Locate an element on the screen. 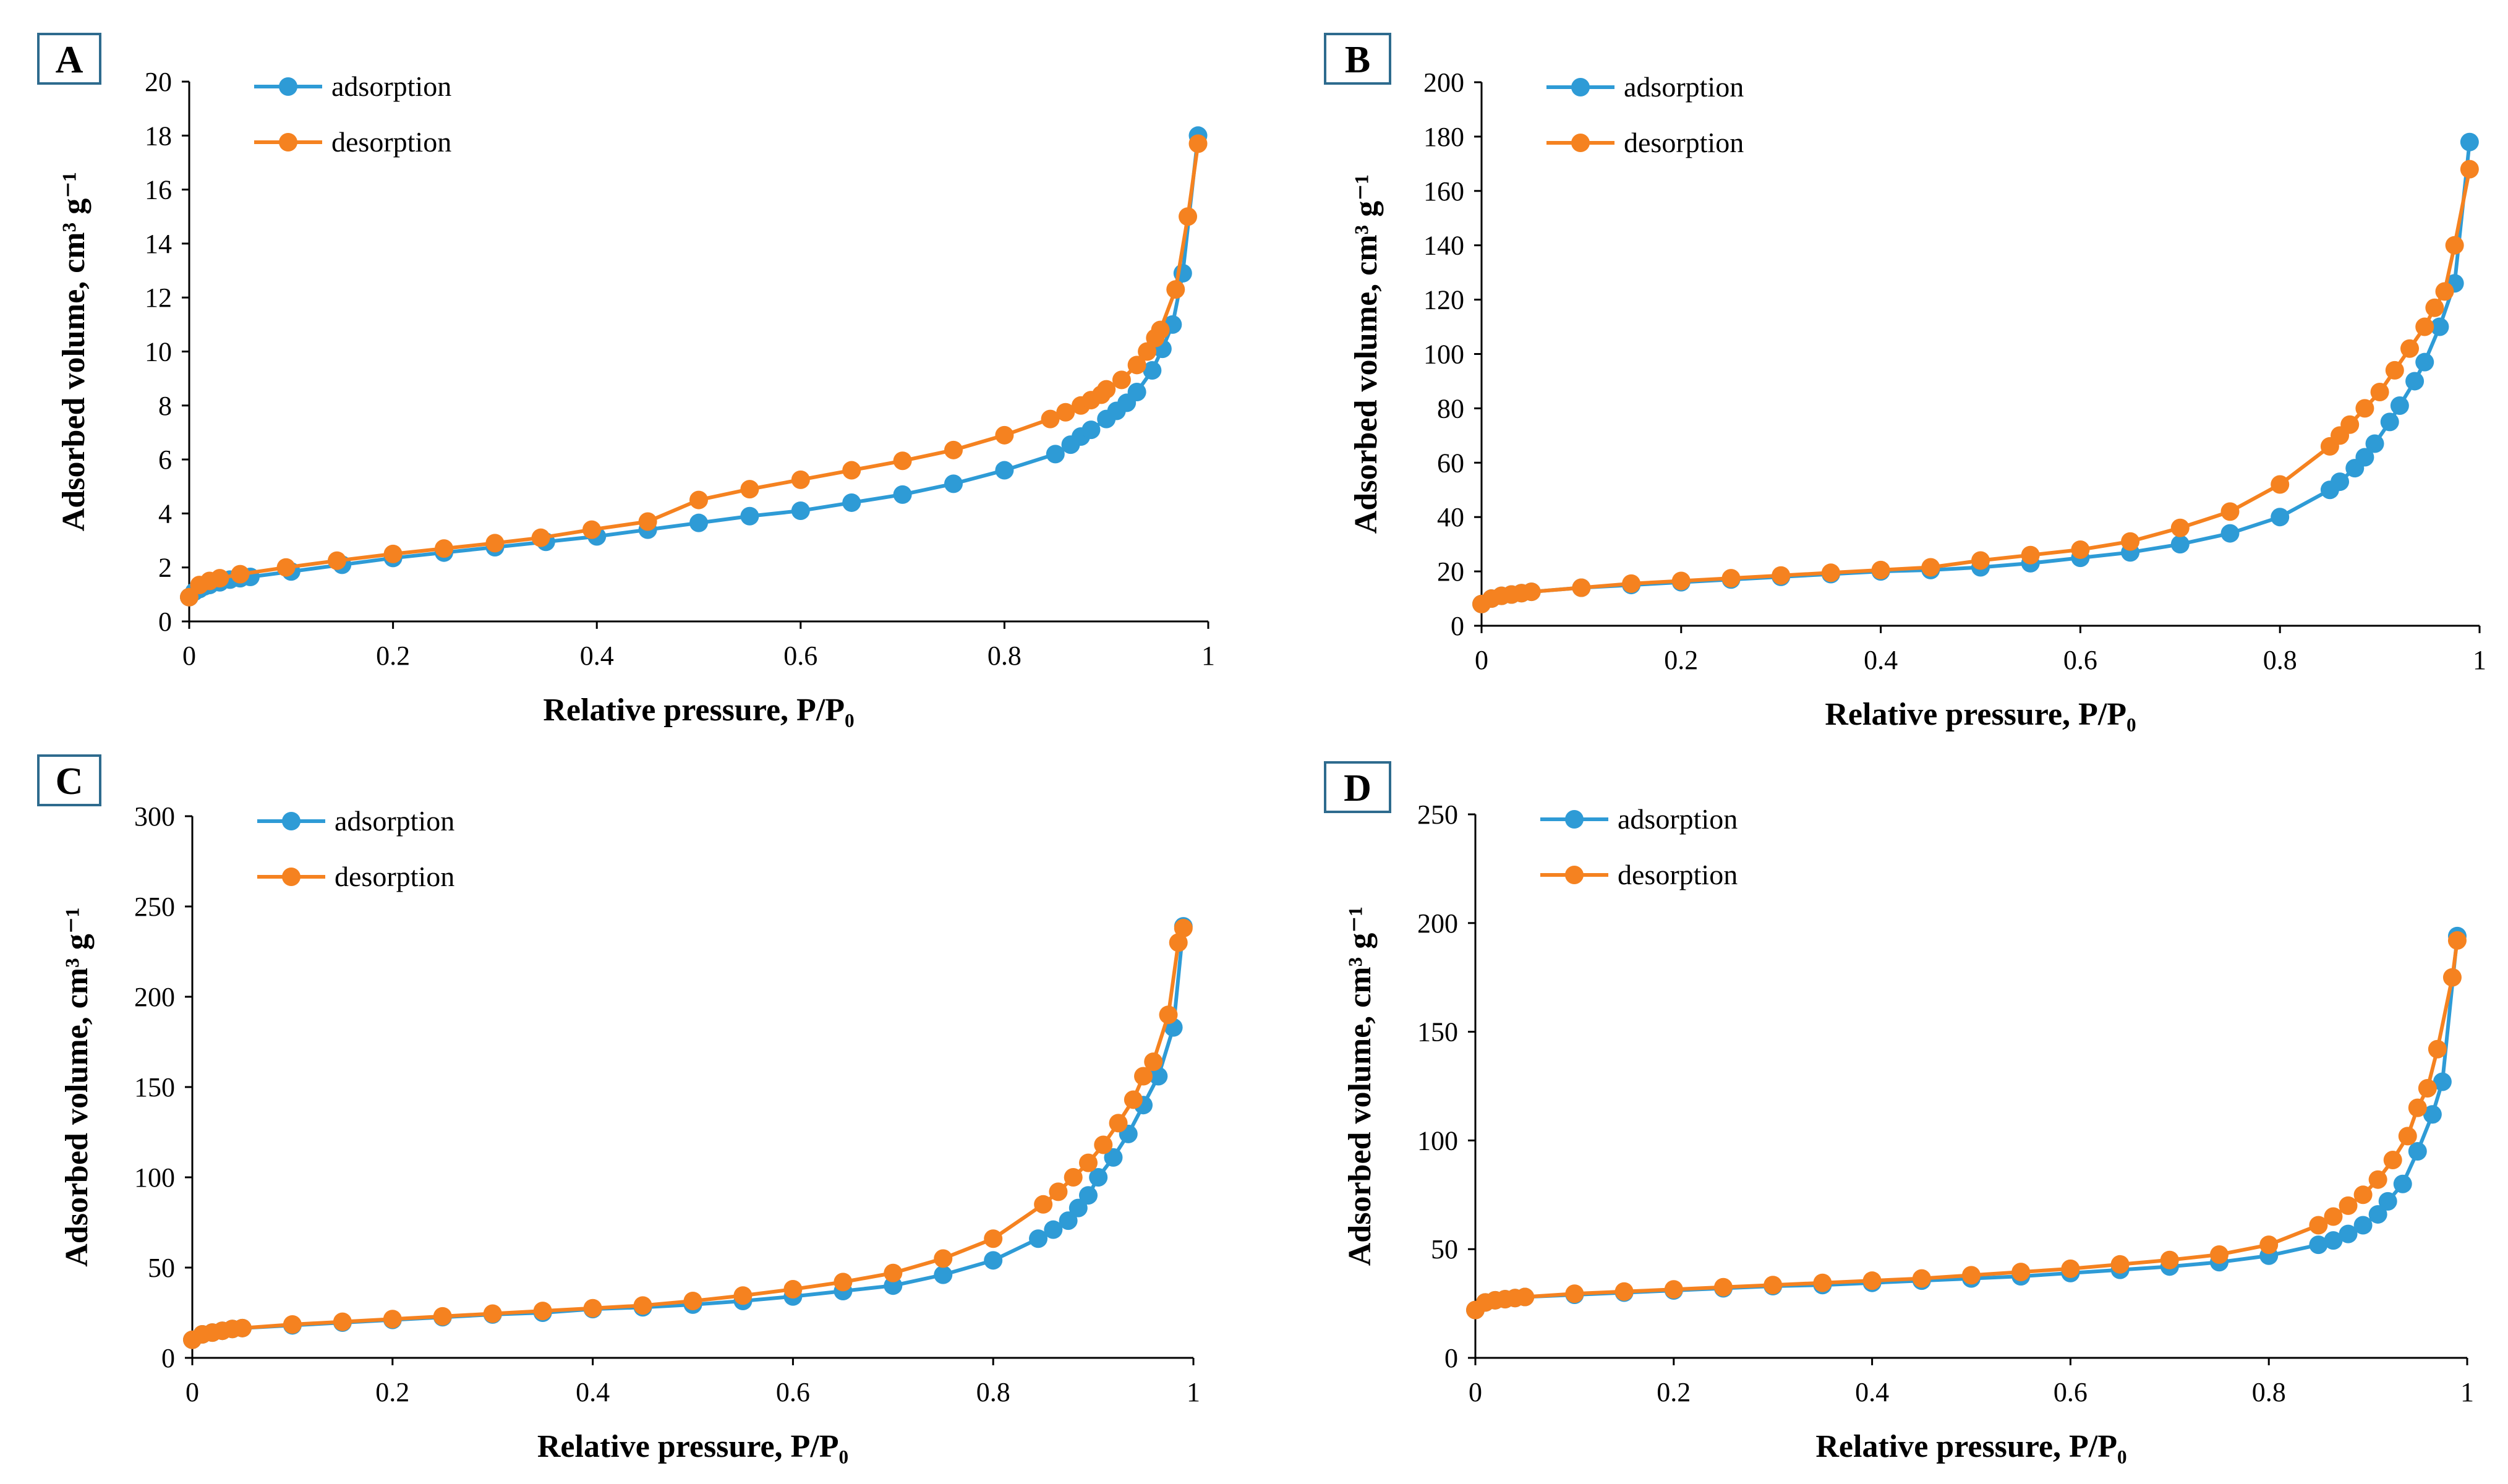 This screenshot has height=1484, width=2508. panel-label: A is located at coordinates (69, 60).